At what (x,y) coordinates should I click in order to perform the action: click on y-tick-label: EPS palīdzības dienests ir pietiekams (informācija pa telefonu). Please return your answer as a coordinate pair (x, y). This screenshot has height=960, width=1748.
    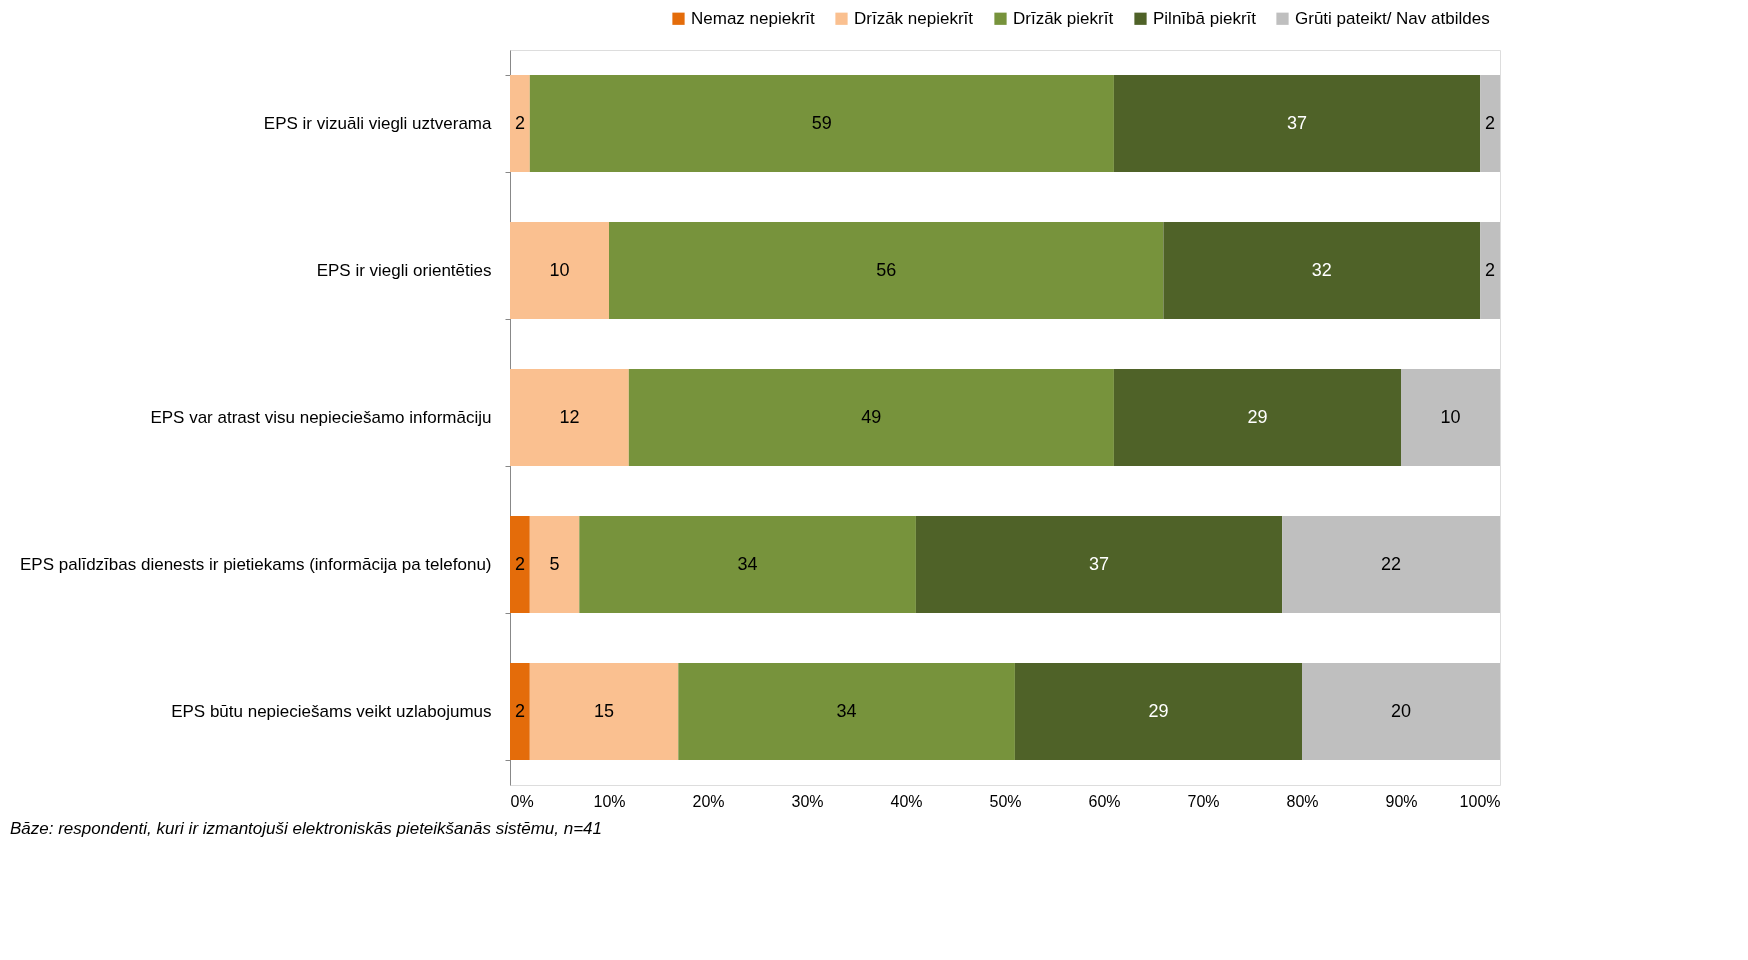
    Looking at the image, I should click on (255, 564).